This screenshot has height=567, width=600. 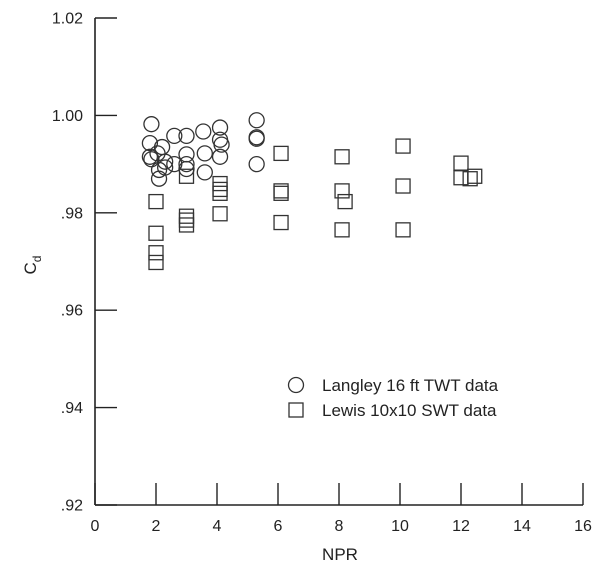 What do you see at coordinates (340, 554) in the screenshot?
I see `x-axis-title: NPR` at bounding box center [340, 554].